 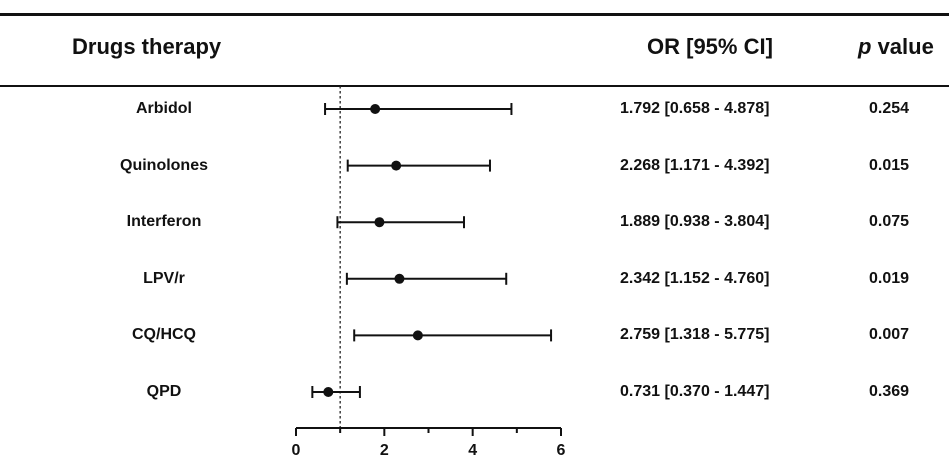 What do you see at coordinates (695, 222) in the screenshot?
I see `or-ci-value: 1.889 [0.938 - 3.804]` at bounding box center [695, 222].